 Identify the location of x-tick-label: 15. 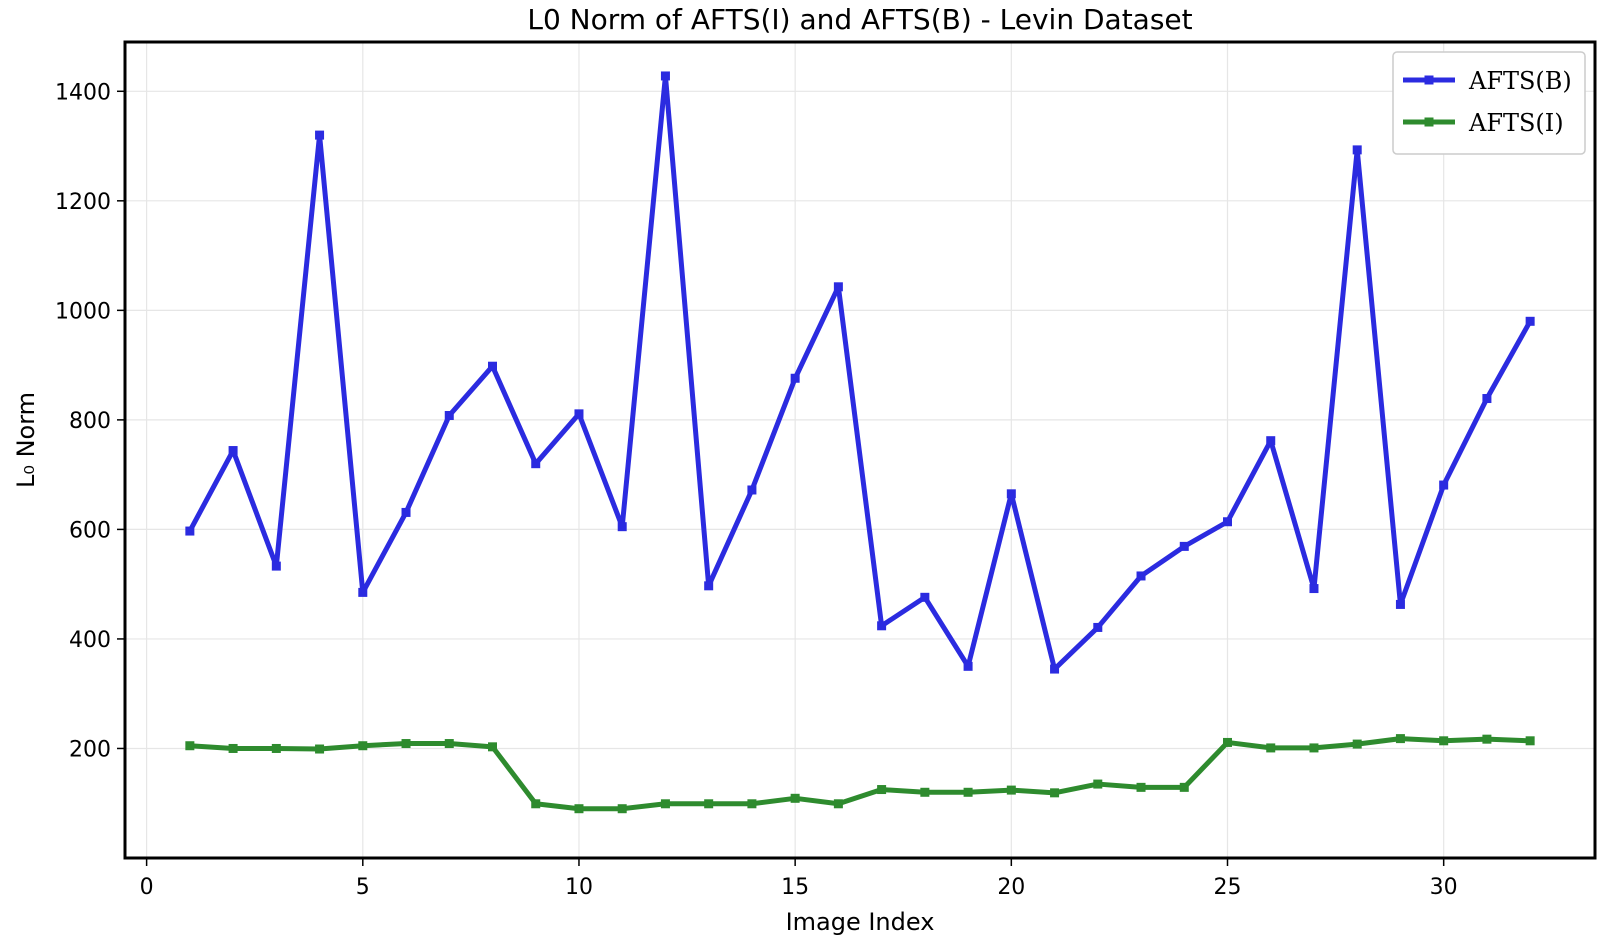
(795, 887).